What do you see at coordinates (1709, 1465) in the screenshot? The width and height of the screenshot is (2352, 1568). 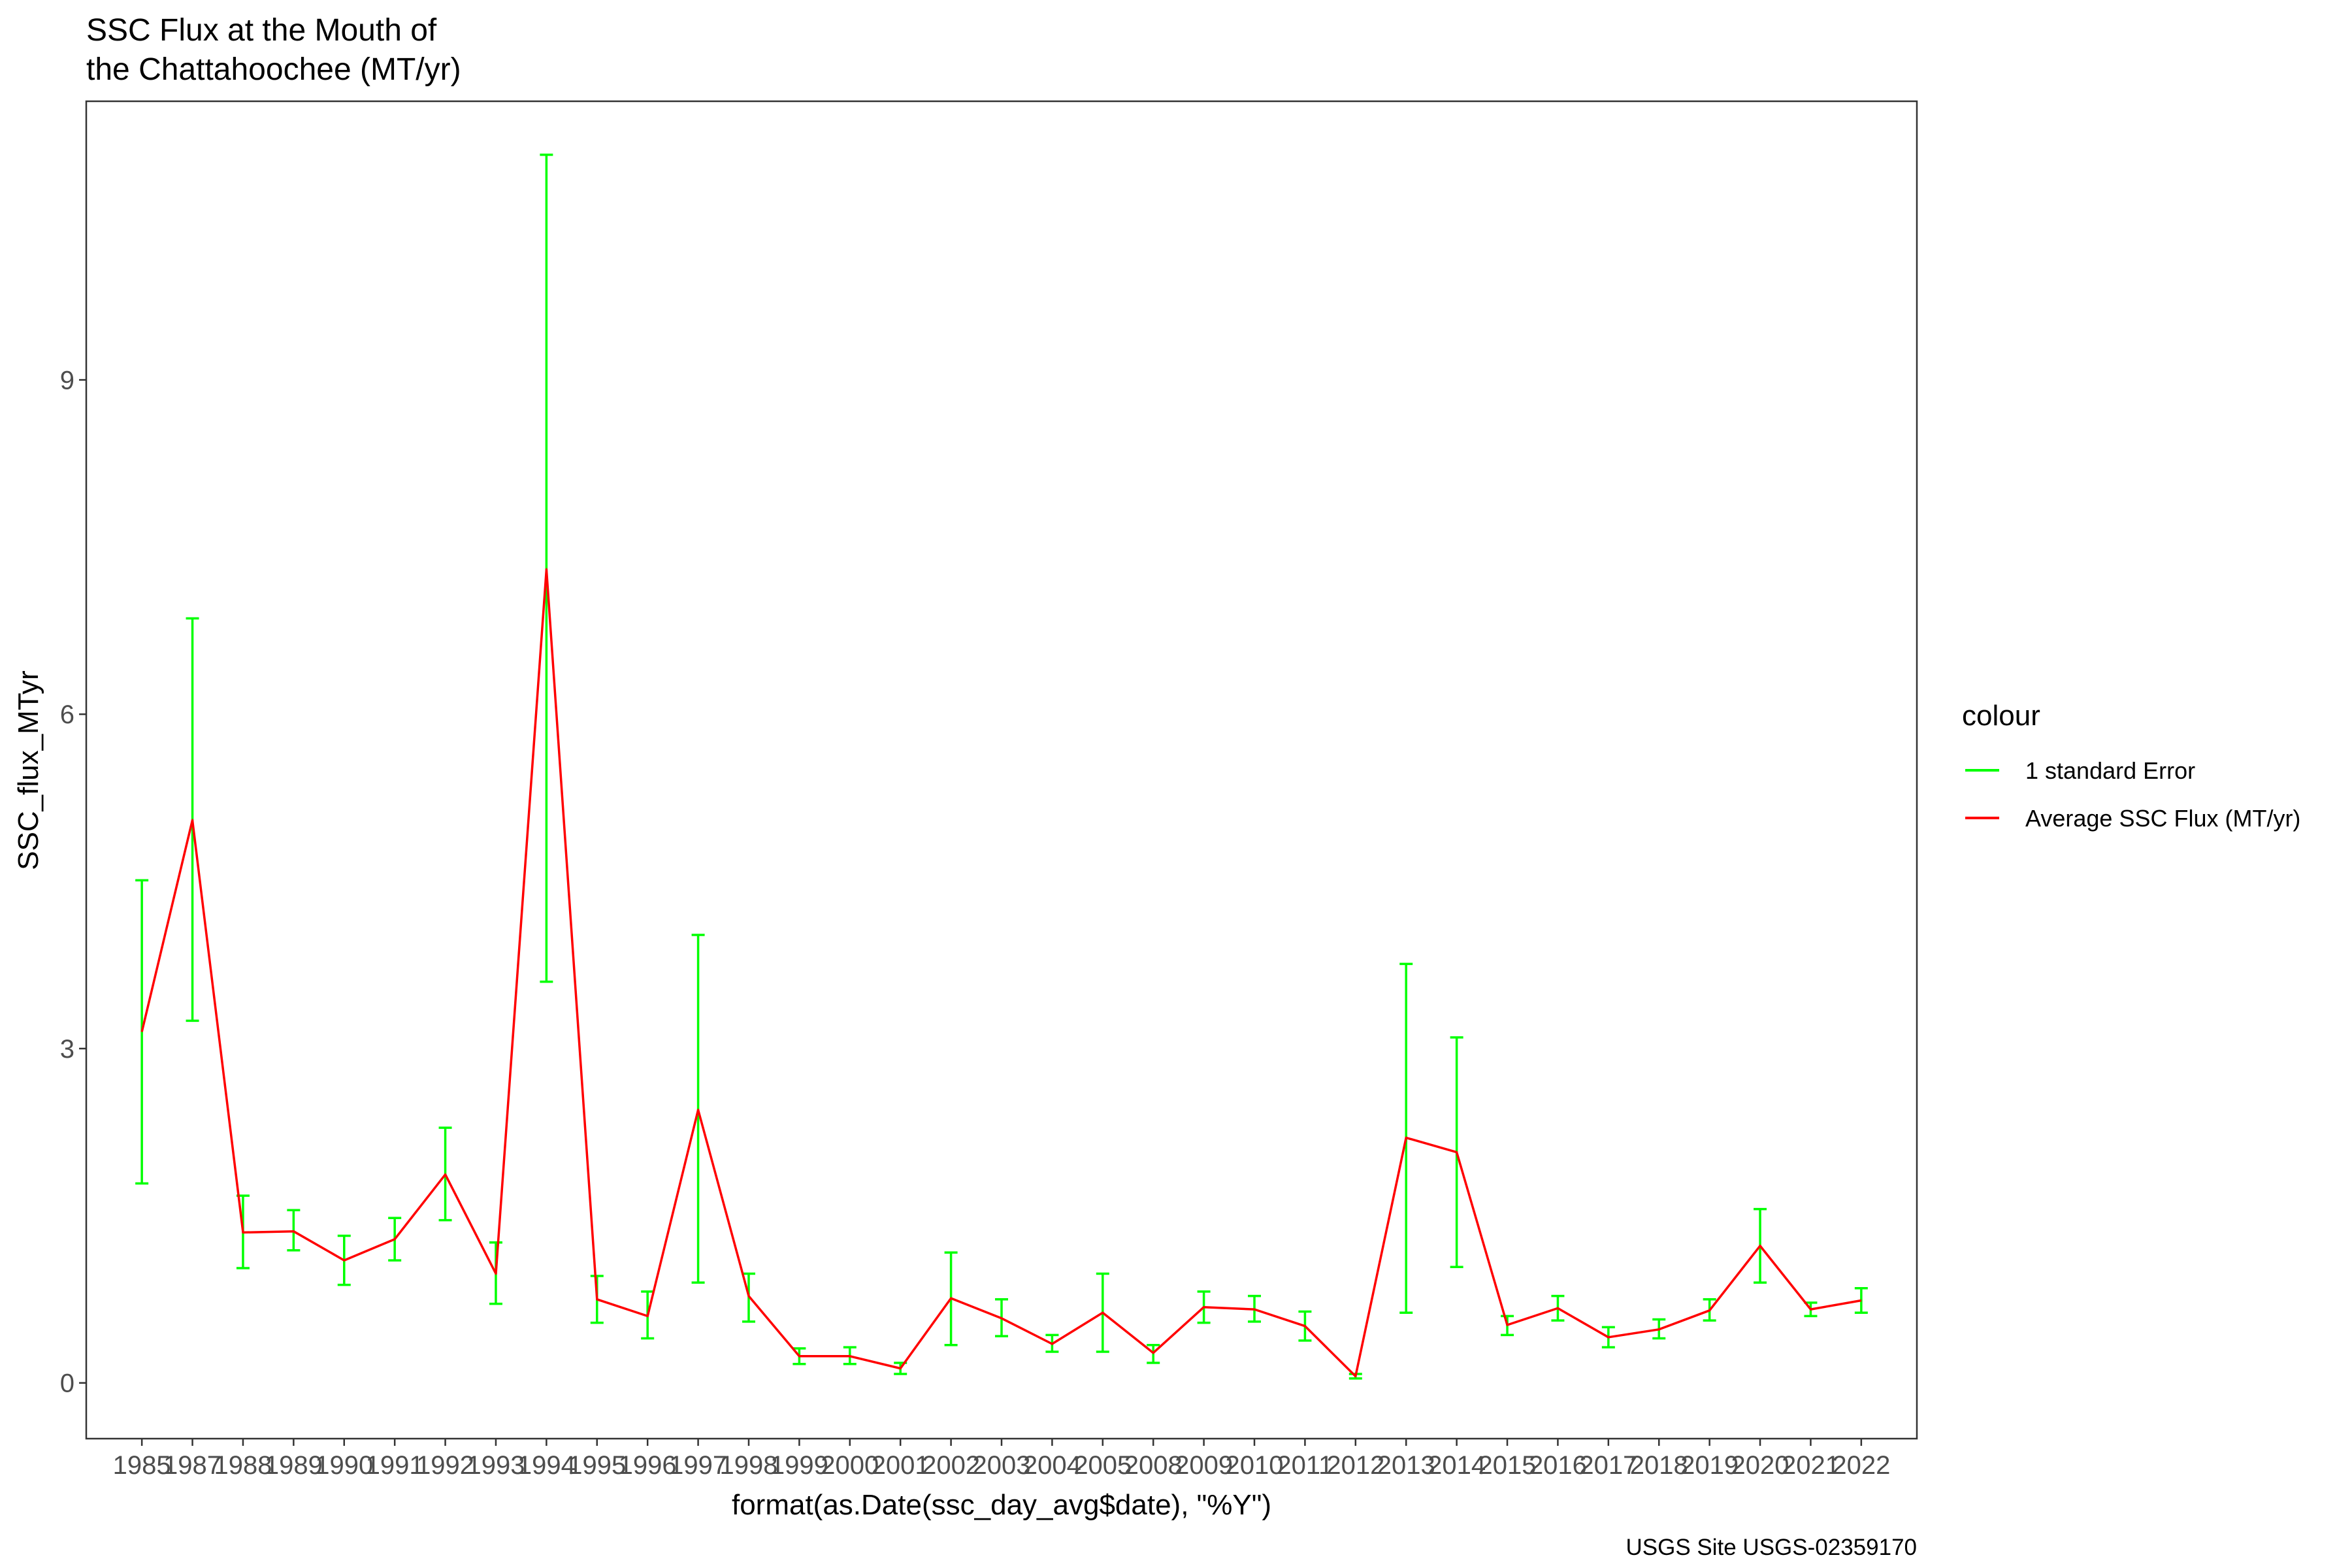 I see `x-tick-label: 2019` at bounding box center [1709, 1465].